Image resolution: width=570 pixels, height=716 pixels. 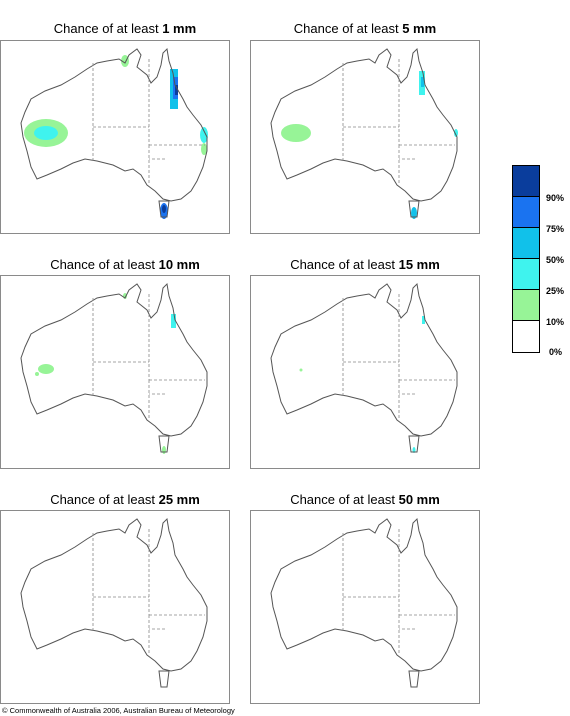 I want to click on map-panel-1mm, so click(x=115, y=137).